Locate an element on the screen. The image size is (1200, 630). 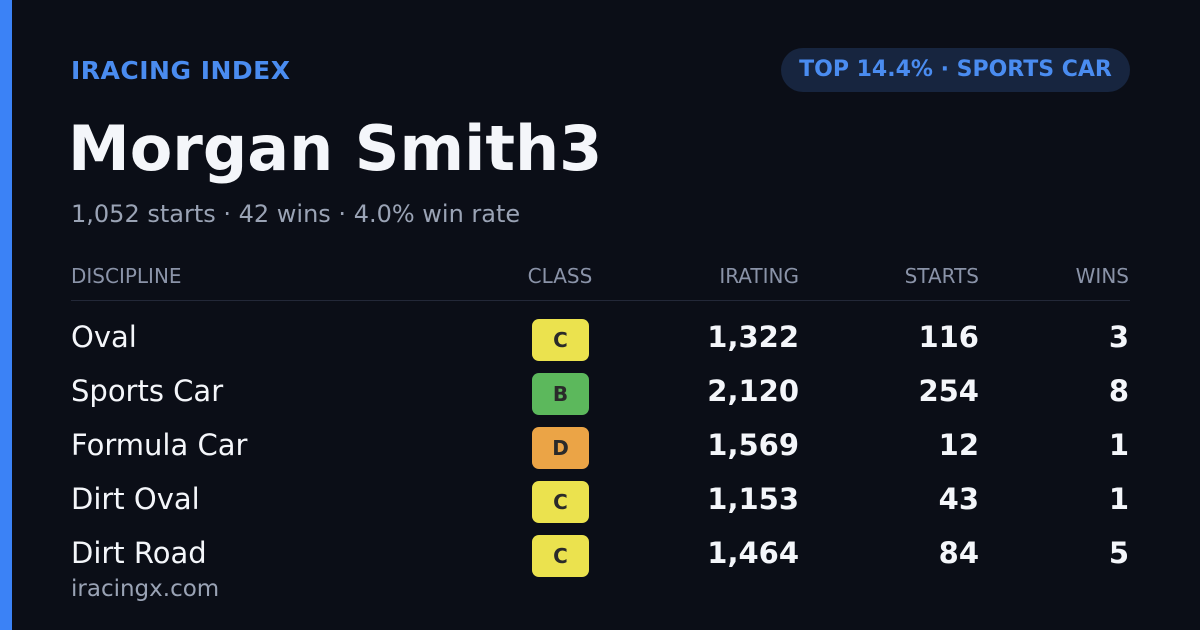
driver-stats: 1,052 starts · 42 wins · 4.0% win rate is located at coordinates (296, 214).